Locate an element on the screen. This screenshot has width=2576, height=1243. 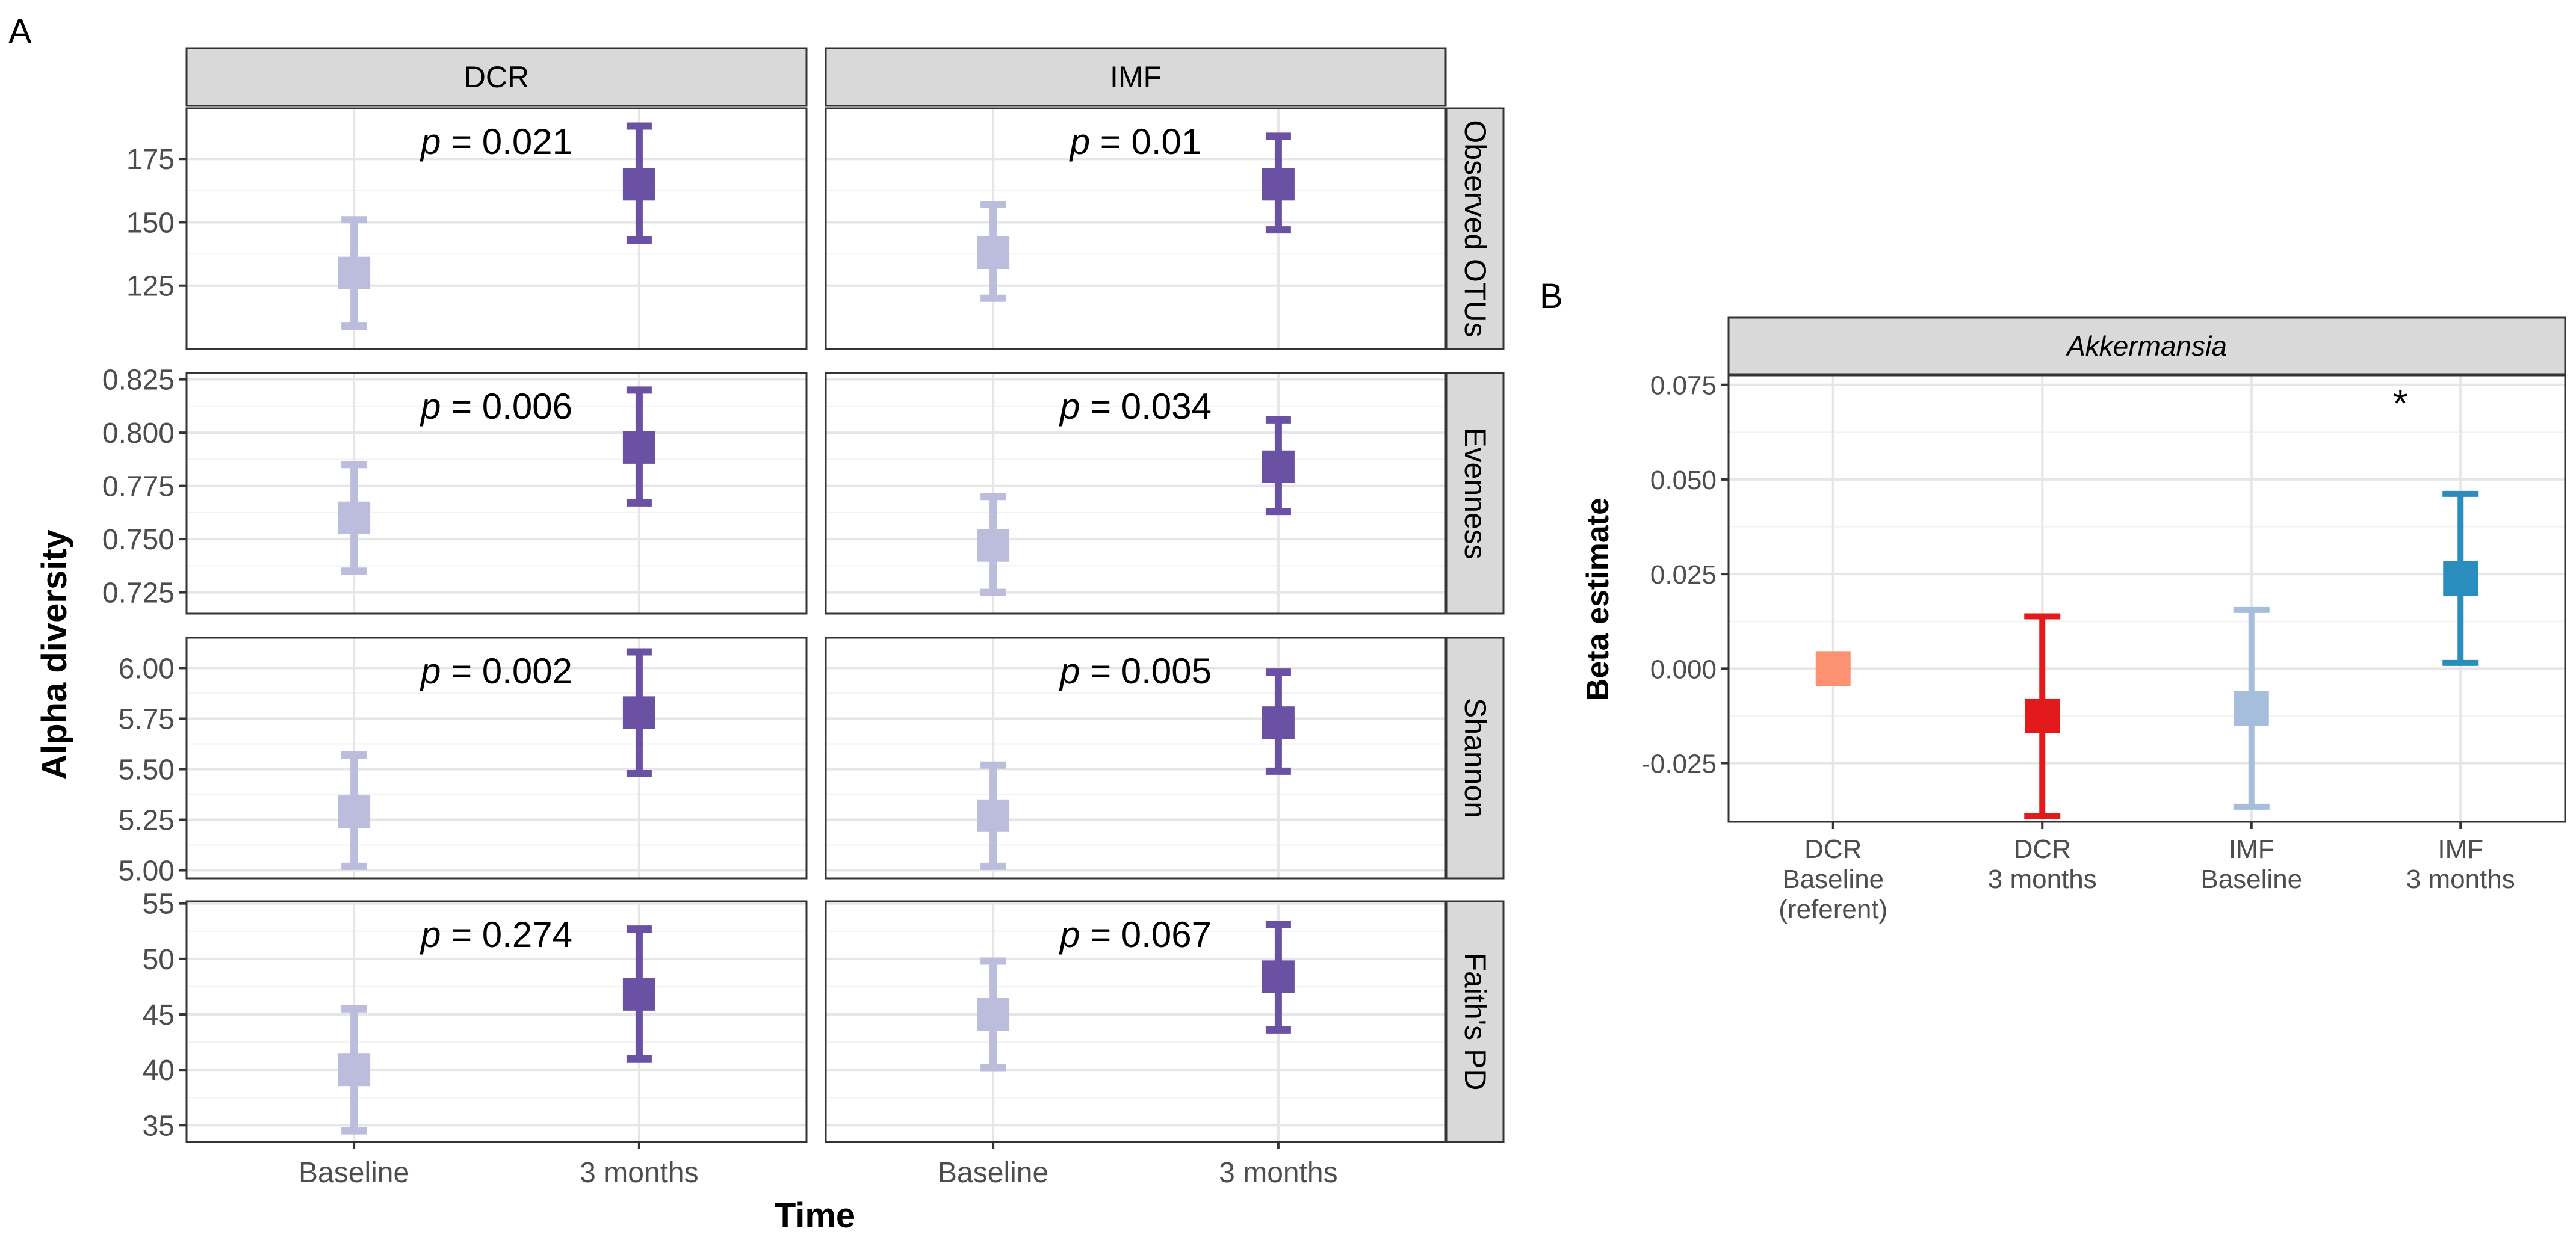
point-followup-imf-evenness is located at coordinates (1278, 466).